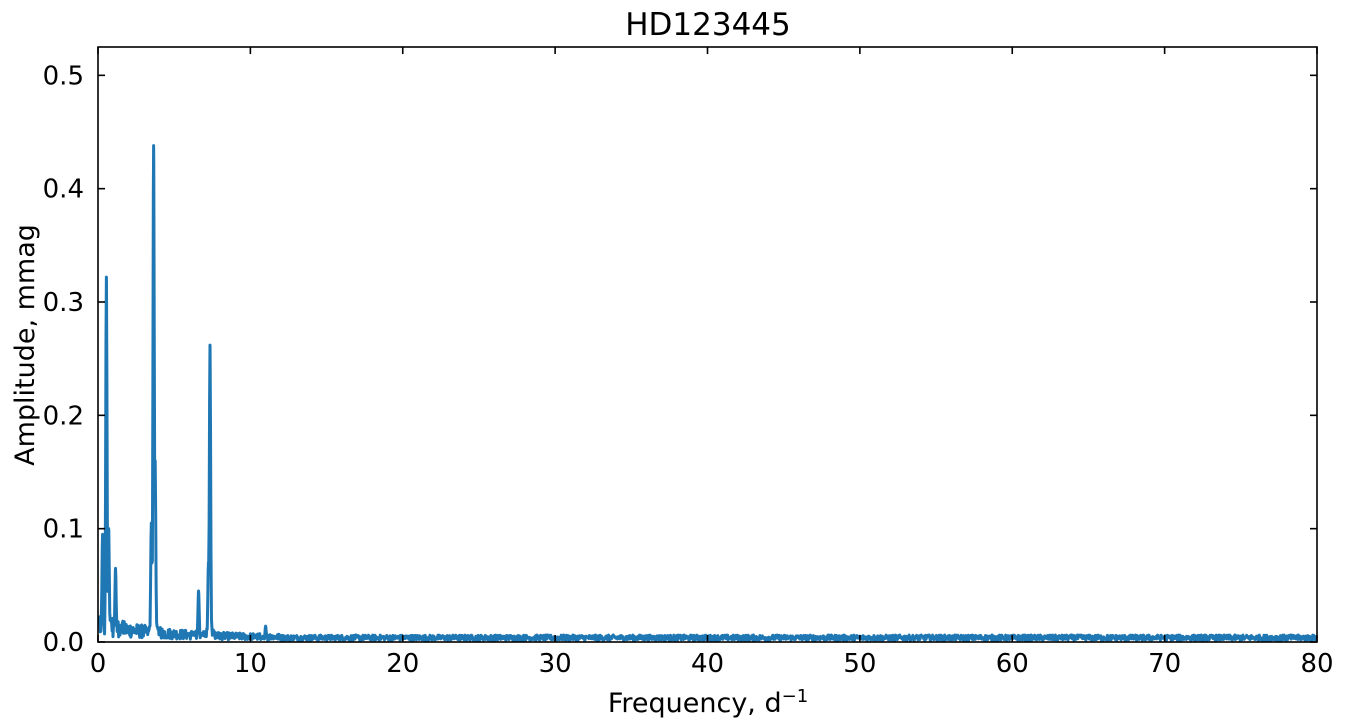 The image size is (1349, 724). I want to click on y-tick-label: 0.5, so click(63, 76).